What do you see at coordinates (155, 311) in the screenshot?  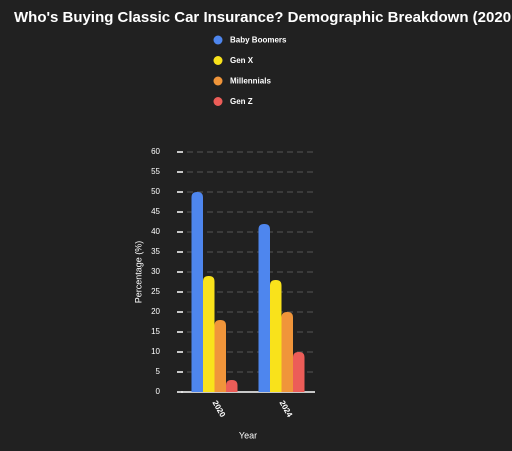 I see `y-tick-label: 20` at bounding box center [155, 311].